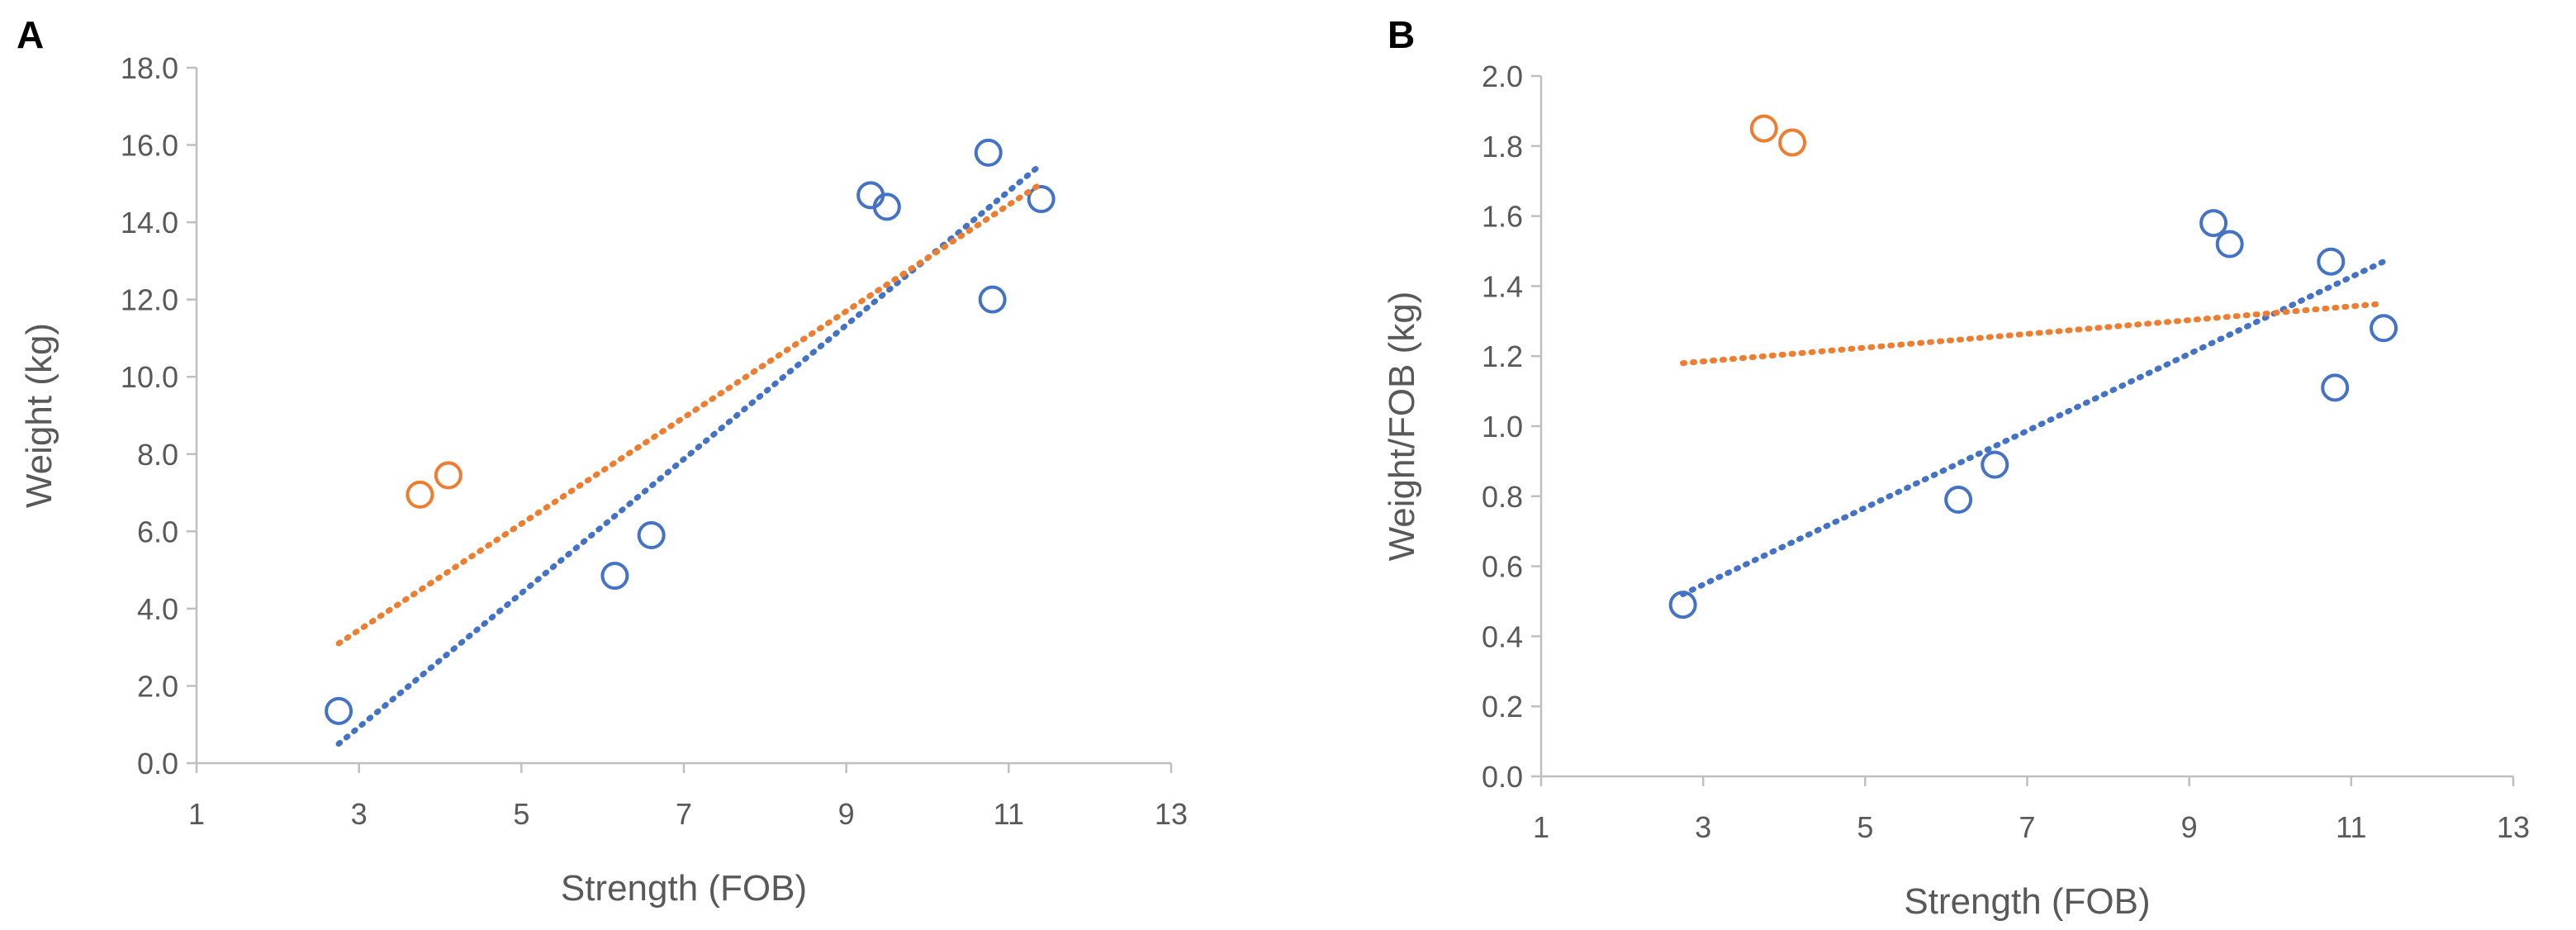 Image resolution: width=2576 pixels, height=930 pixels. Describe the element at coordinates (1502, 497) in the screenshot. I see `y-tick-label: 0.8` at that location.